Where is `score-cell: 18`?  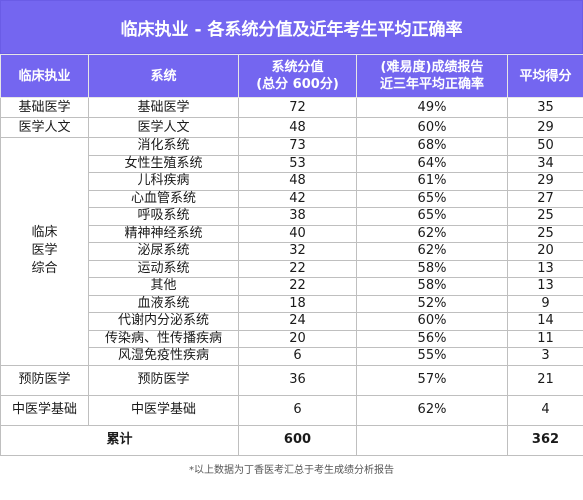
score-cell: 18 is located at coordinates (297, 303).